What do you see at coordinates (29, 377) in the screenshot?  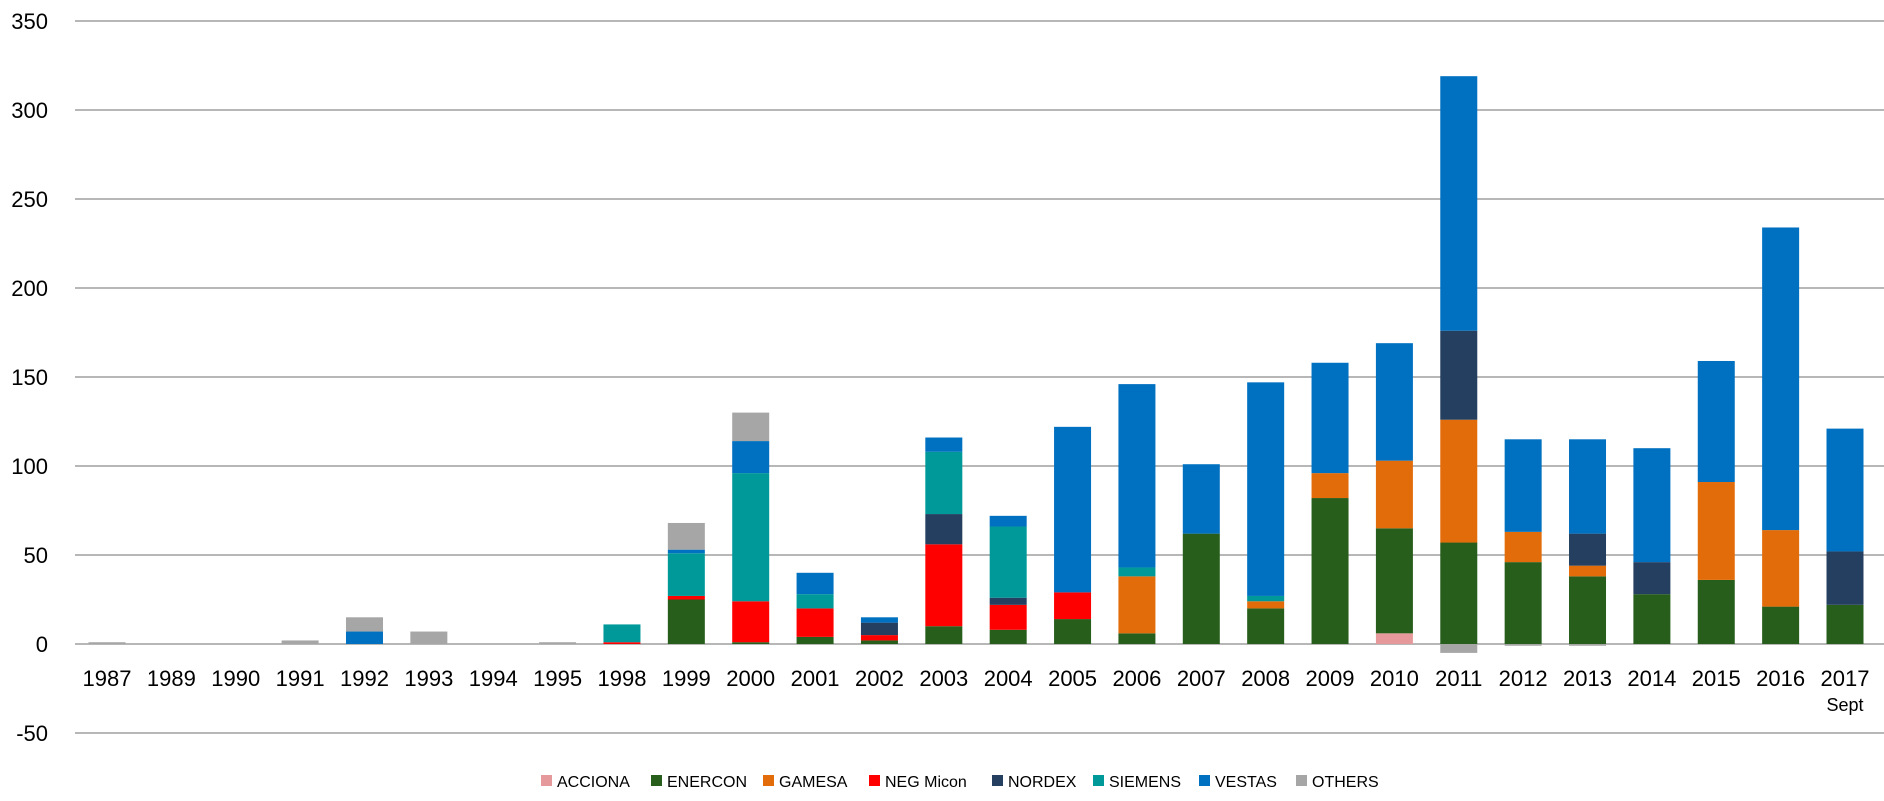 I see `y-axis-ticks: 350 300 250 200 150 100 50 0 -50` at bounding box center [29, 377].